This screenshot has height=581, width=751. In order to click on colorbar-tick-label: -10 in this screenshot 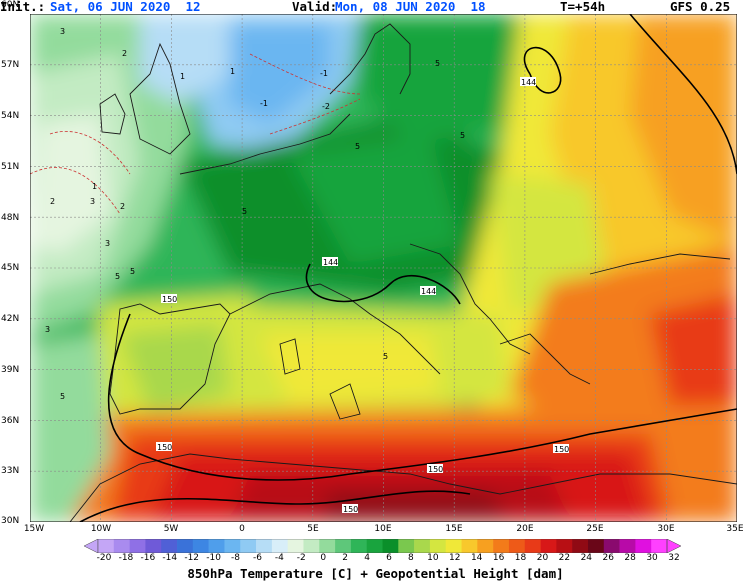, I will do `click(213, 558)`.